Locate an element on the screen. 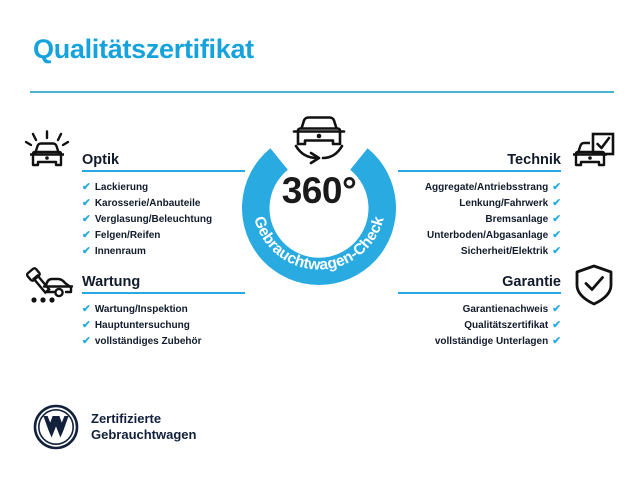  list-item: Lenkung/Fahrwerk ✔ is located at coordinates (479, 203).